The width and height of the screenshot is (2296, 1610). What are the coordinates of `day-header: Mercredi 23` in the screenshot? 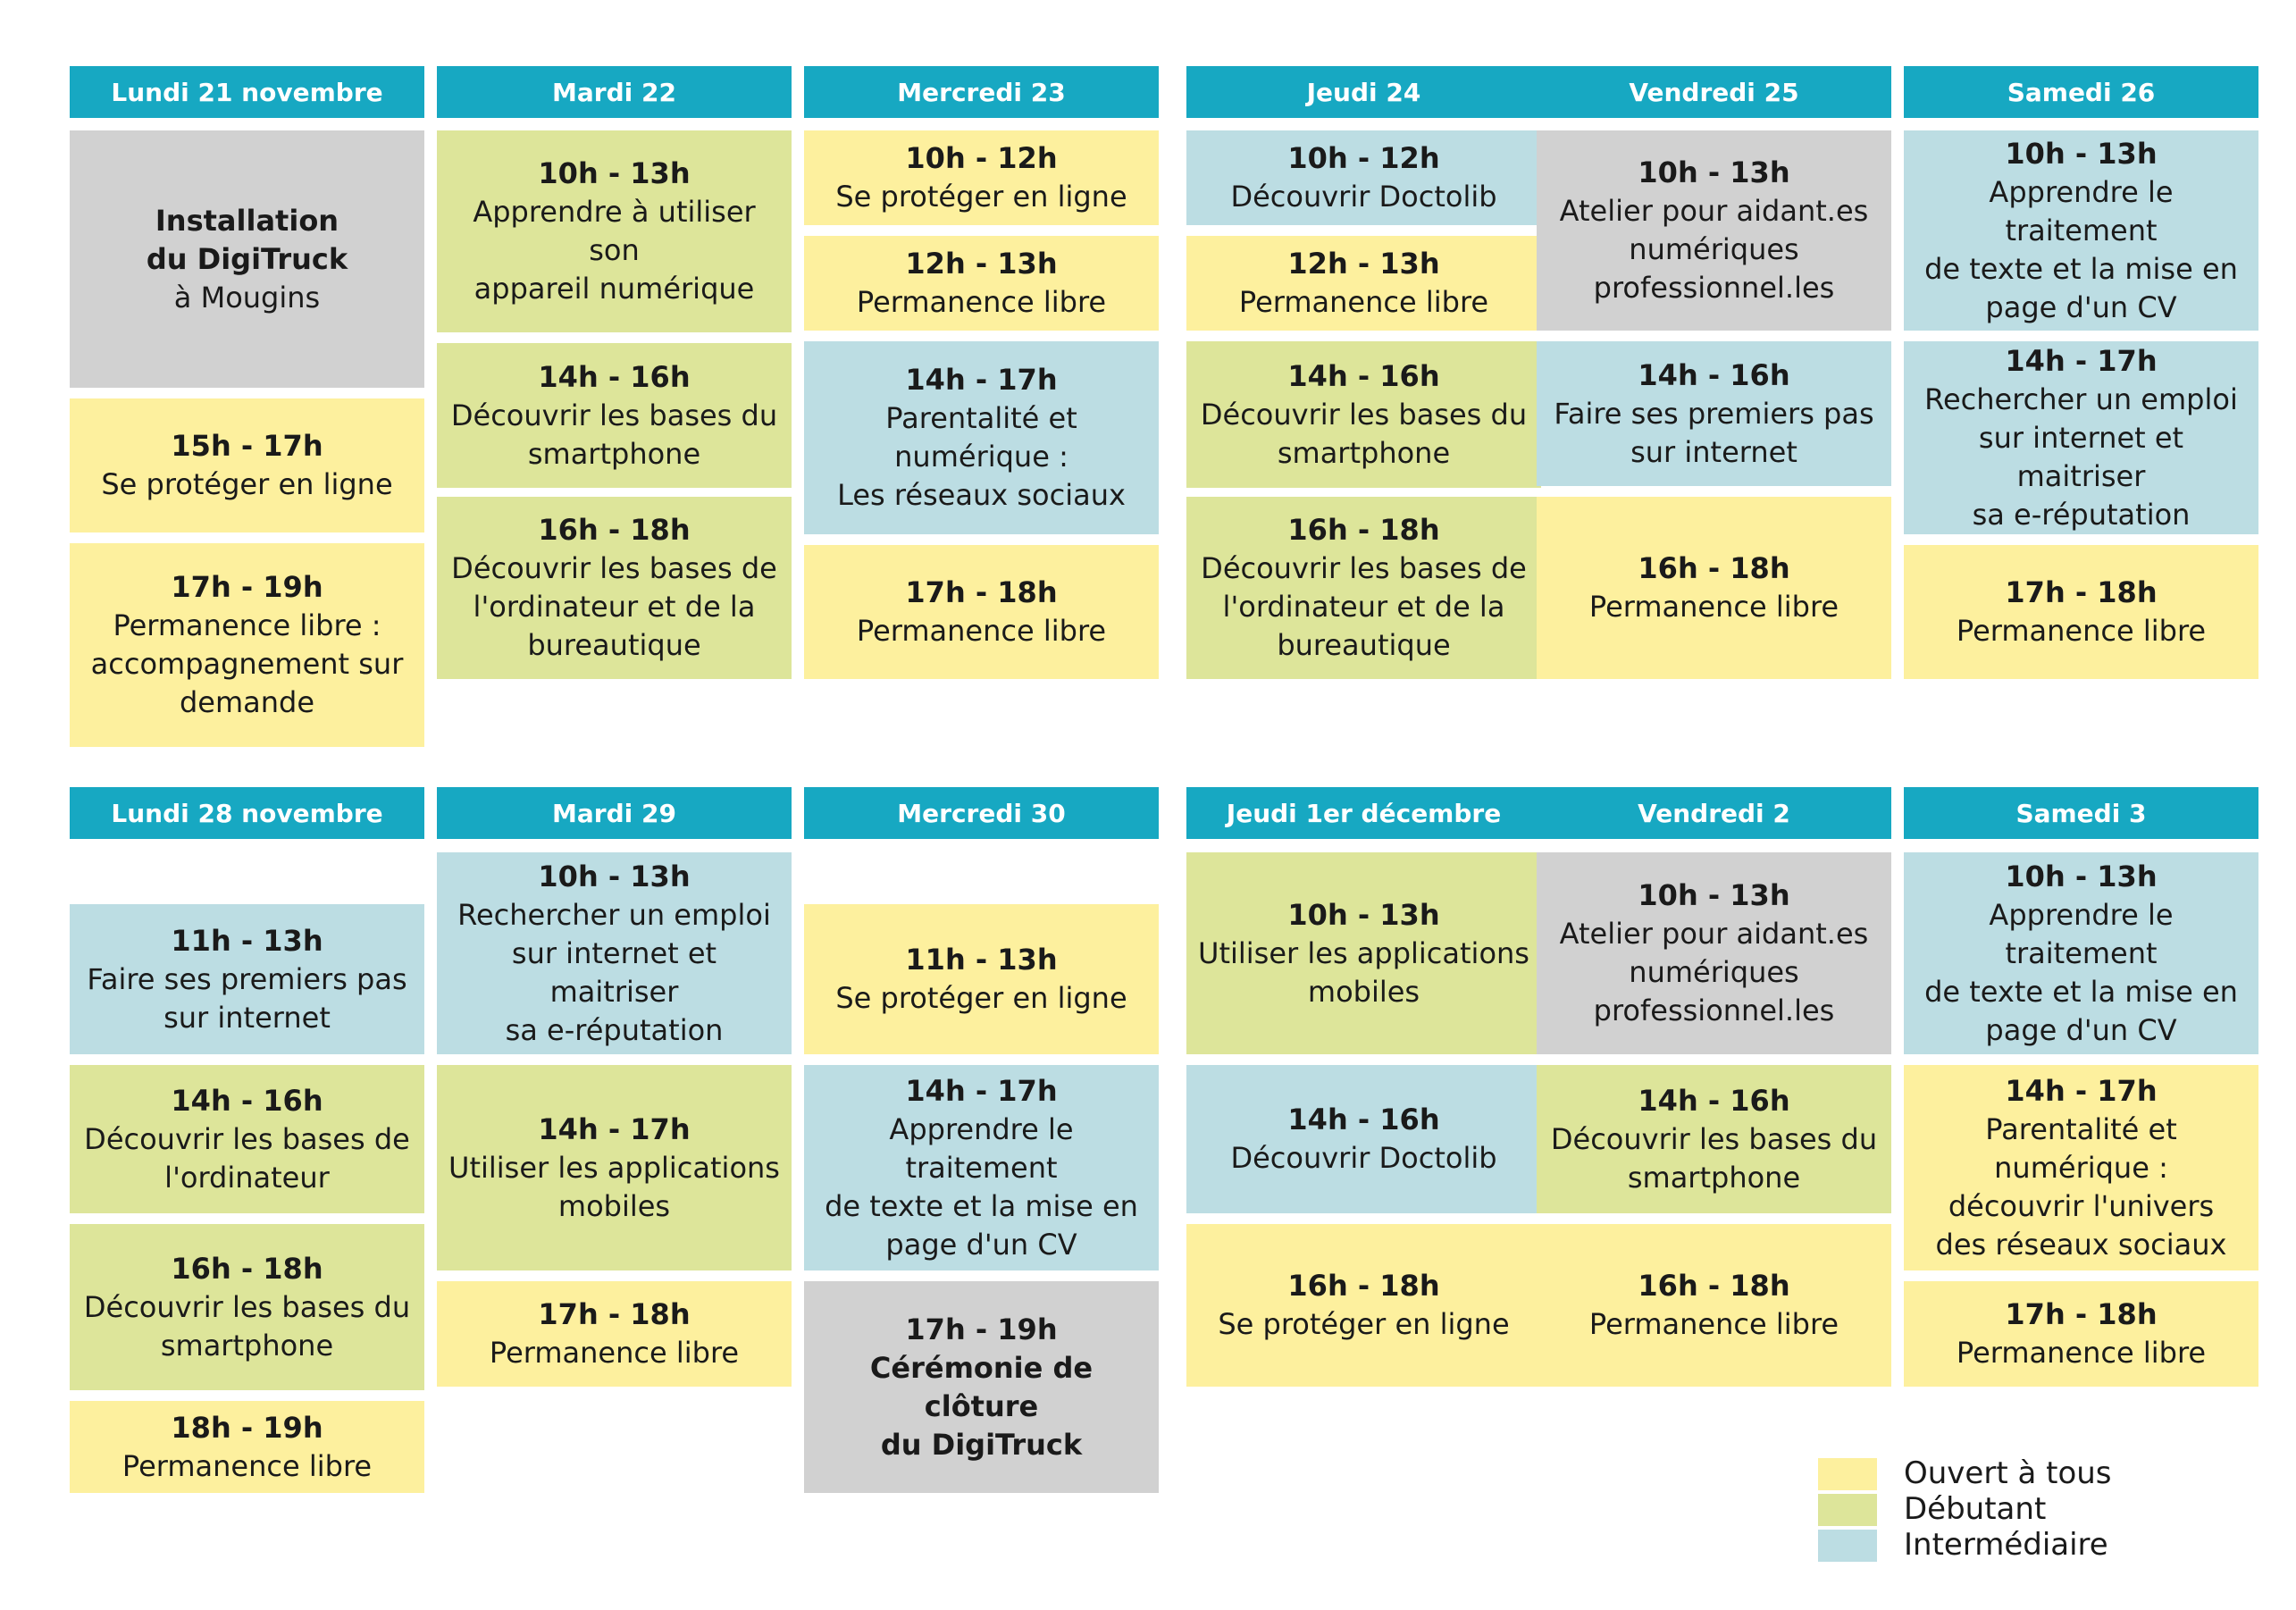 It's located at (981, 92).